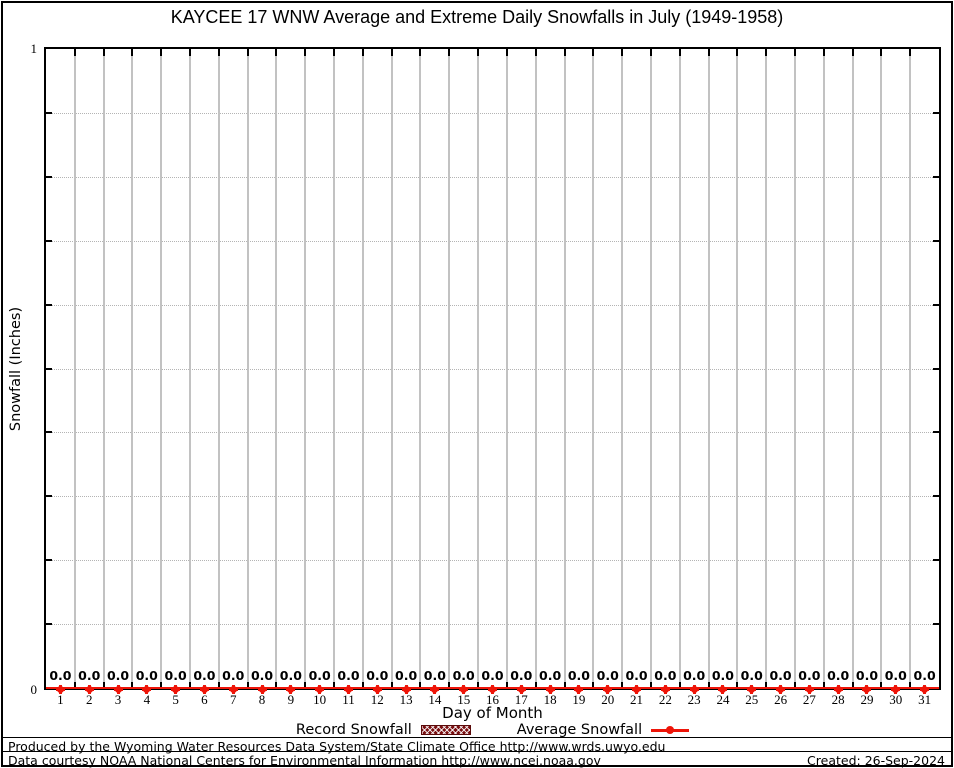 The image size is (954, 768). What do you see at coordinates (406, 699) in the screenshot?
I see `x-tick-label: 13` at bounding box center [406, 699].